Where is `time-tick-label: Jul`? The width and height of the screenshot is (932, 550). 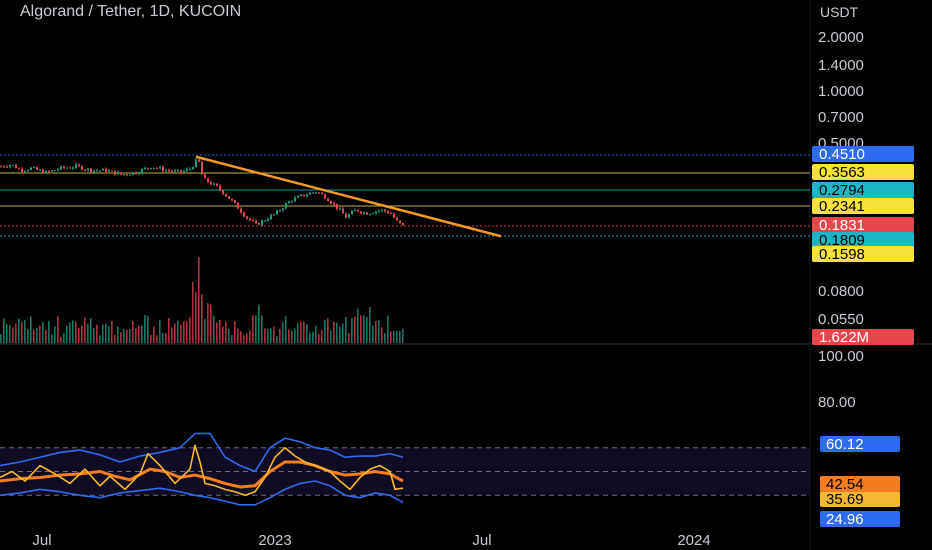
time-tick-label: Jul is located at coordinates (481, 540).